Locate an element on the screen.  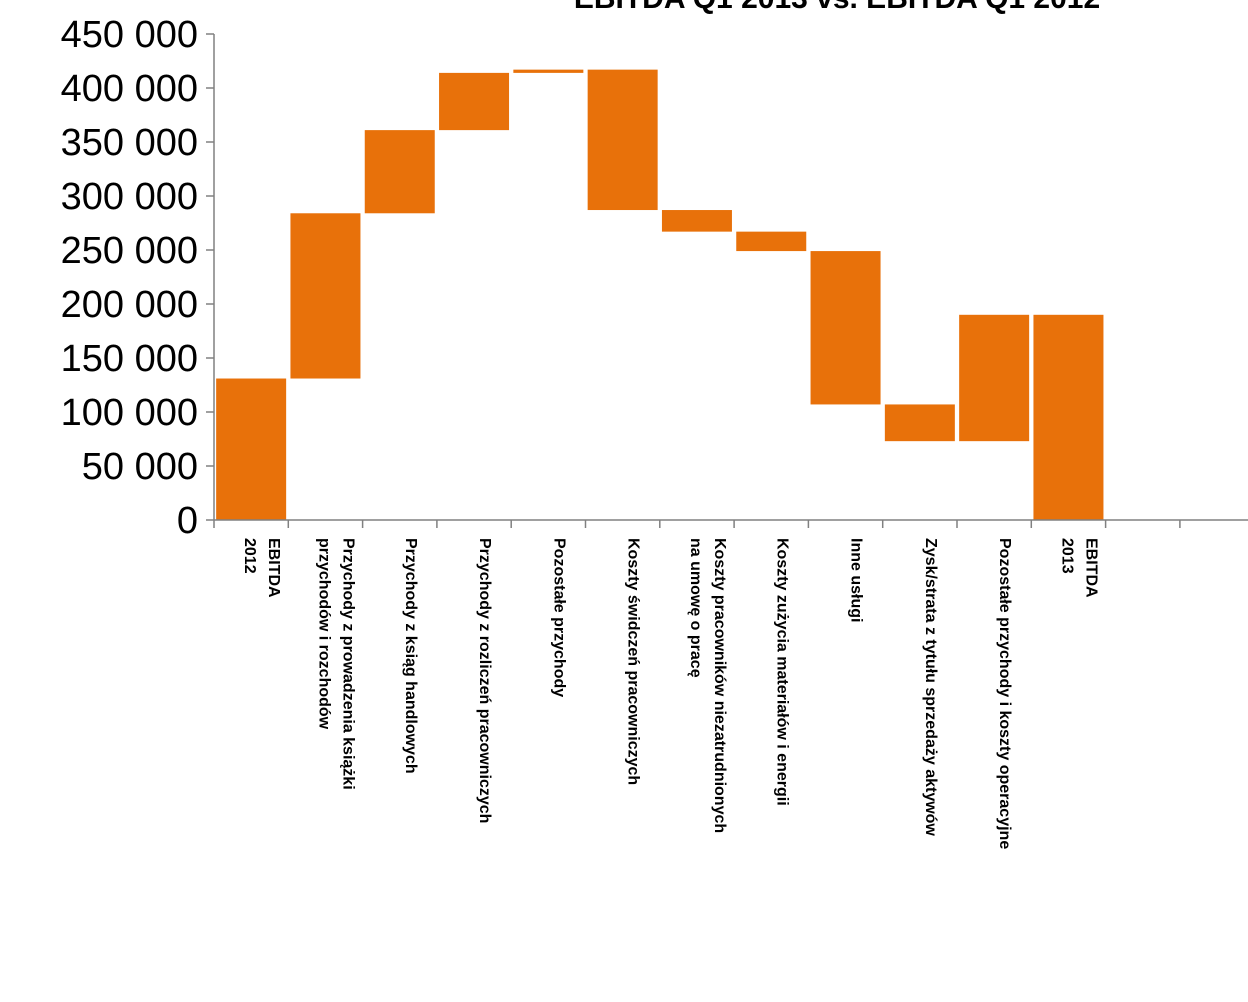
y-tick-label: 150 000 is located at coordinates (129, 359).